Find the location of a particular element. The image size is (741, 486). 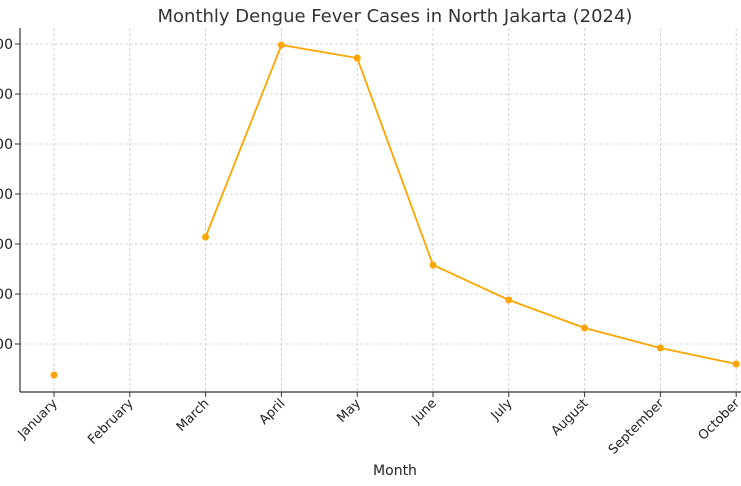

y-tick-label: 400 is located at coordinates (6, 195).